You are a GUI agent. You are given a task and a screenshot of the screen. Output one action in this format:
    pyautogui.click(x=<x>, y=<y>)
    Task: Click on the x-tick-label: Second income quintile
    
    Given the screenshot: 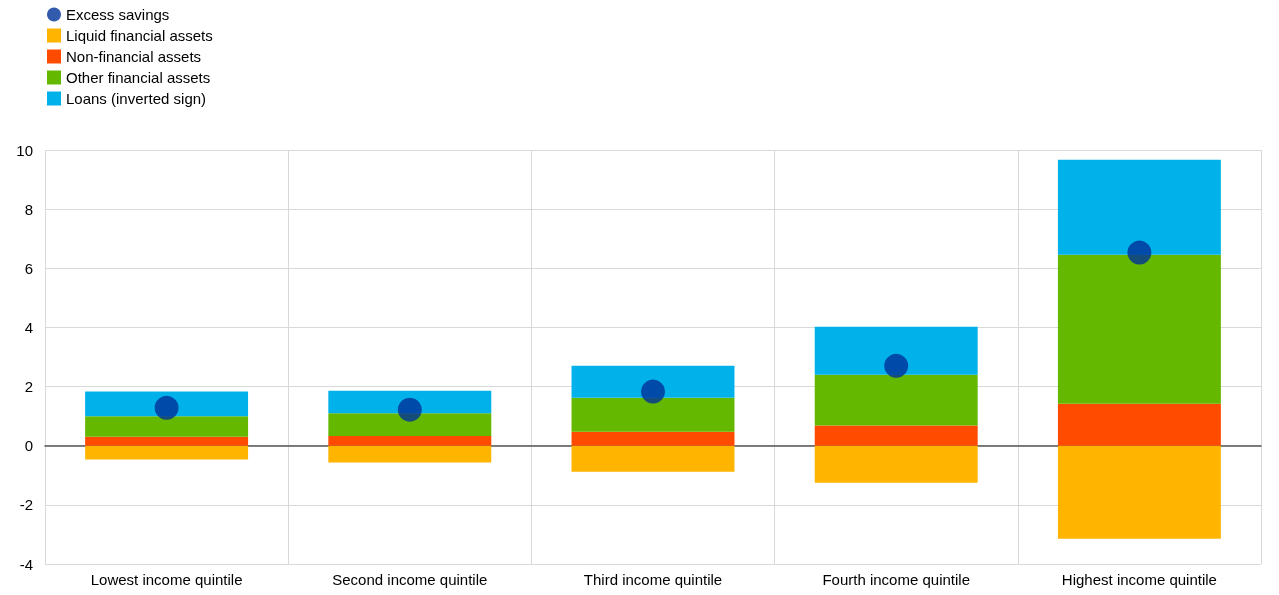 What is the action you would take?
    pyautogui.click(x=410, y=579)
    